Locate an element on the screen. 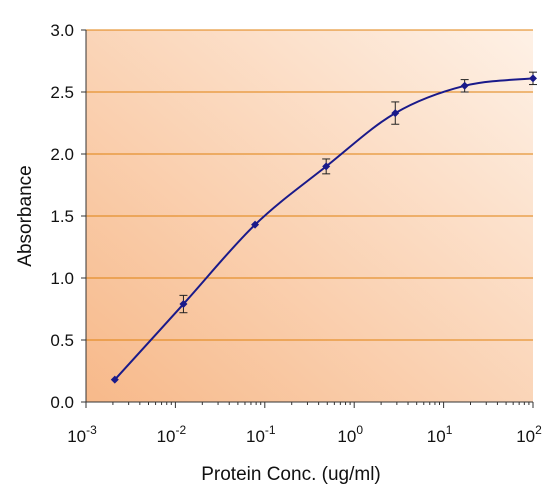  y-tick-label: 2.0 is located at coordinates (62, 154).